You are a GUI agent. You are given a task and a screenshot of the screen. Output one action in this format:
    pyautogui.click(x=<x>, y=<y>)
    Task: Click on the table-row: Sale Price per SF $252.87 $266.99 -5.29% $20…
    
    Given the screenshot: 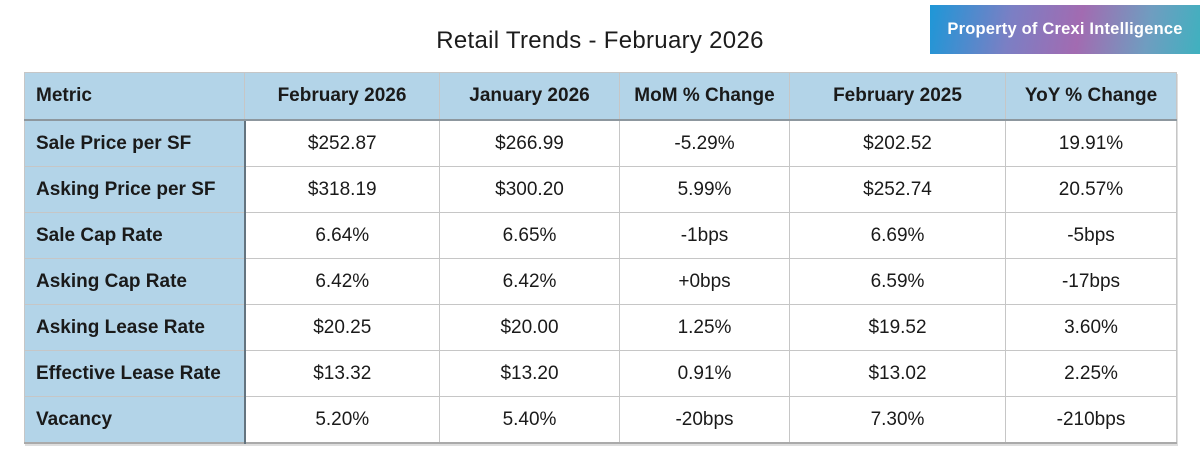 What is the action you would take?
    pyautogui.click(x=600, y=143)
    